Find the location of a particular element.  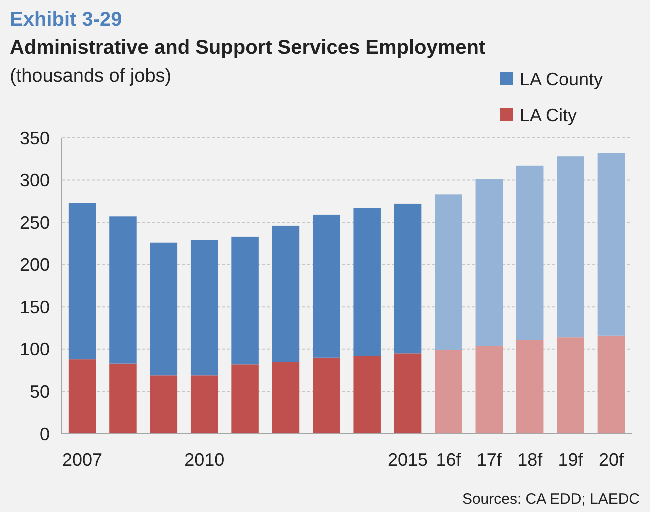

y-axis-title: (thousands of jobs) is located at coordinates (91, 76).